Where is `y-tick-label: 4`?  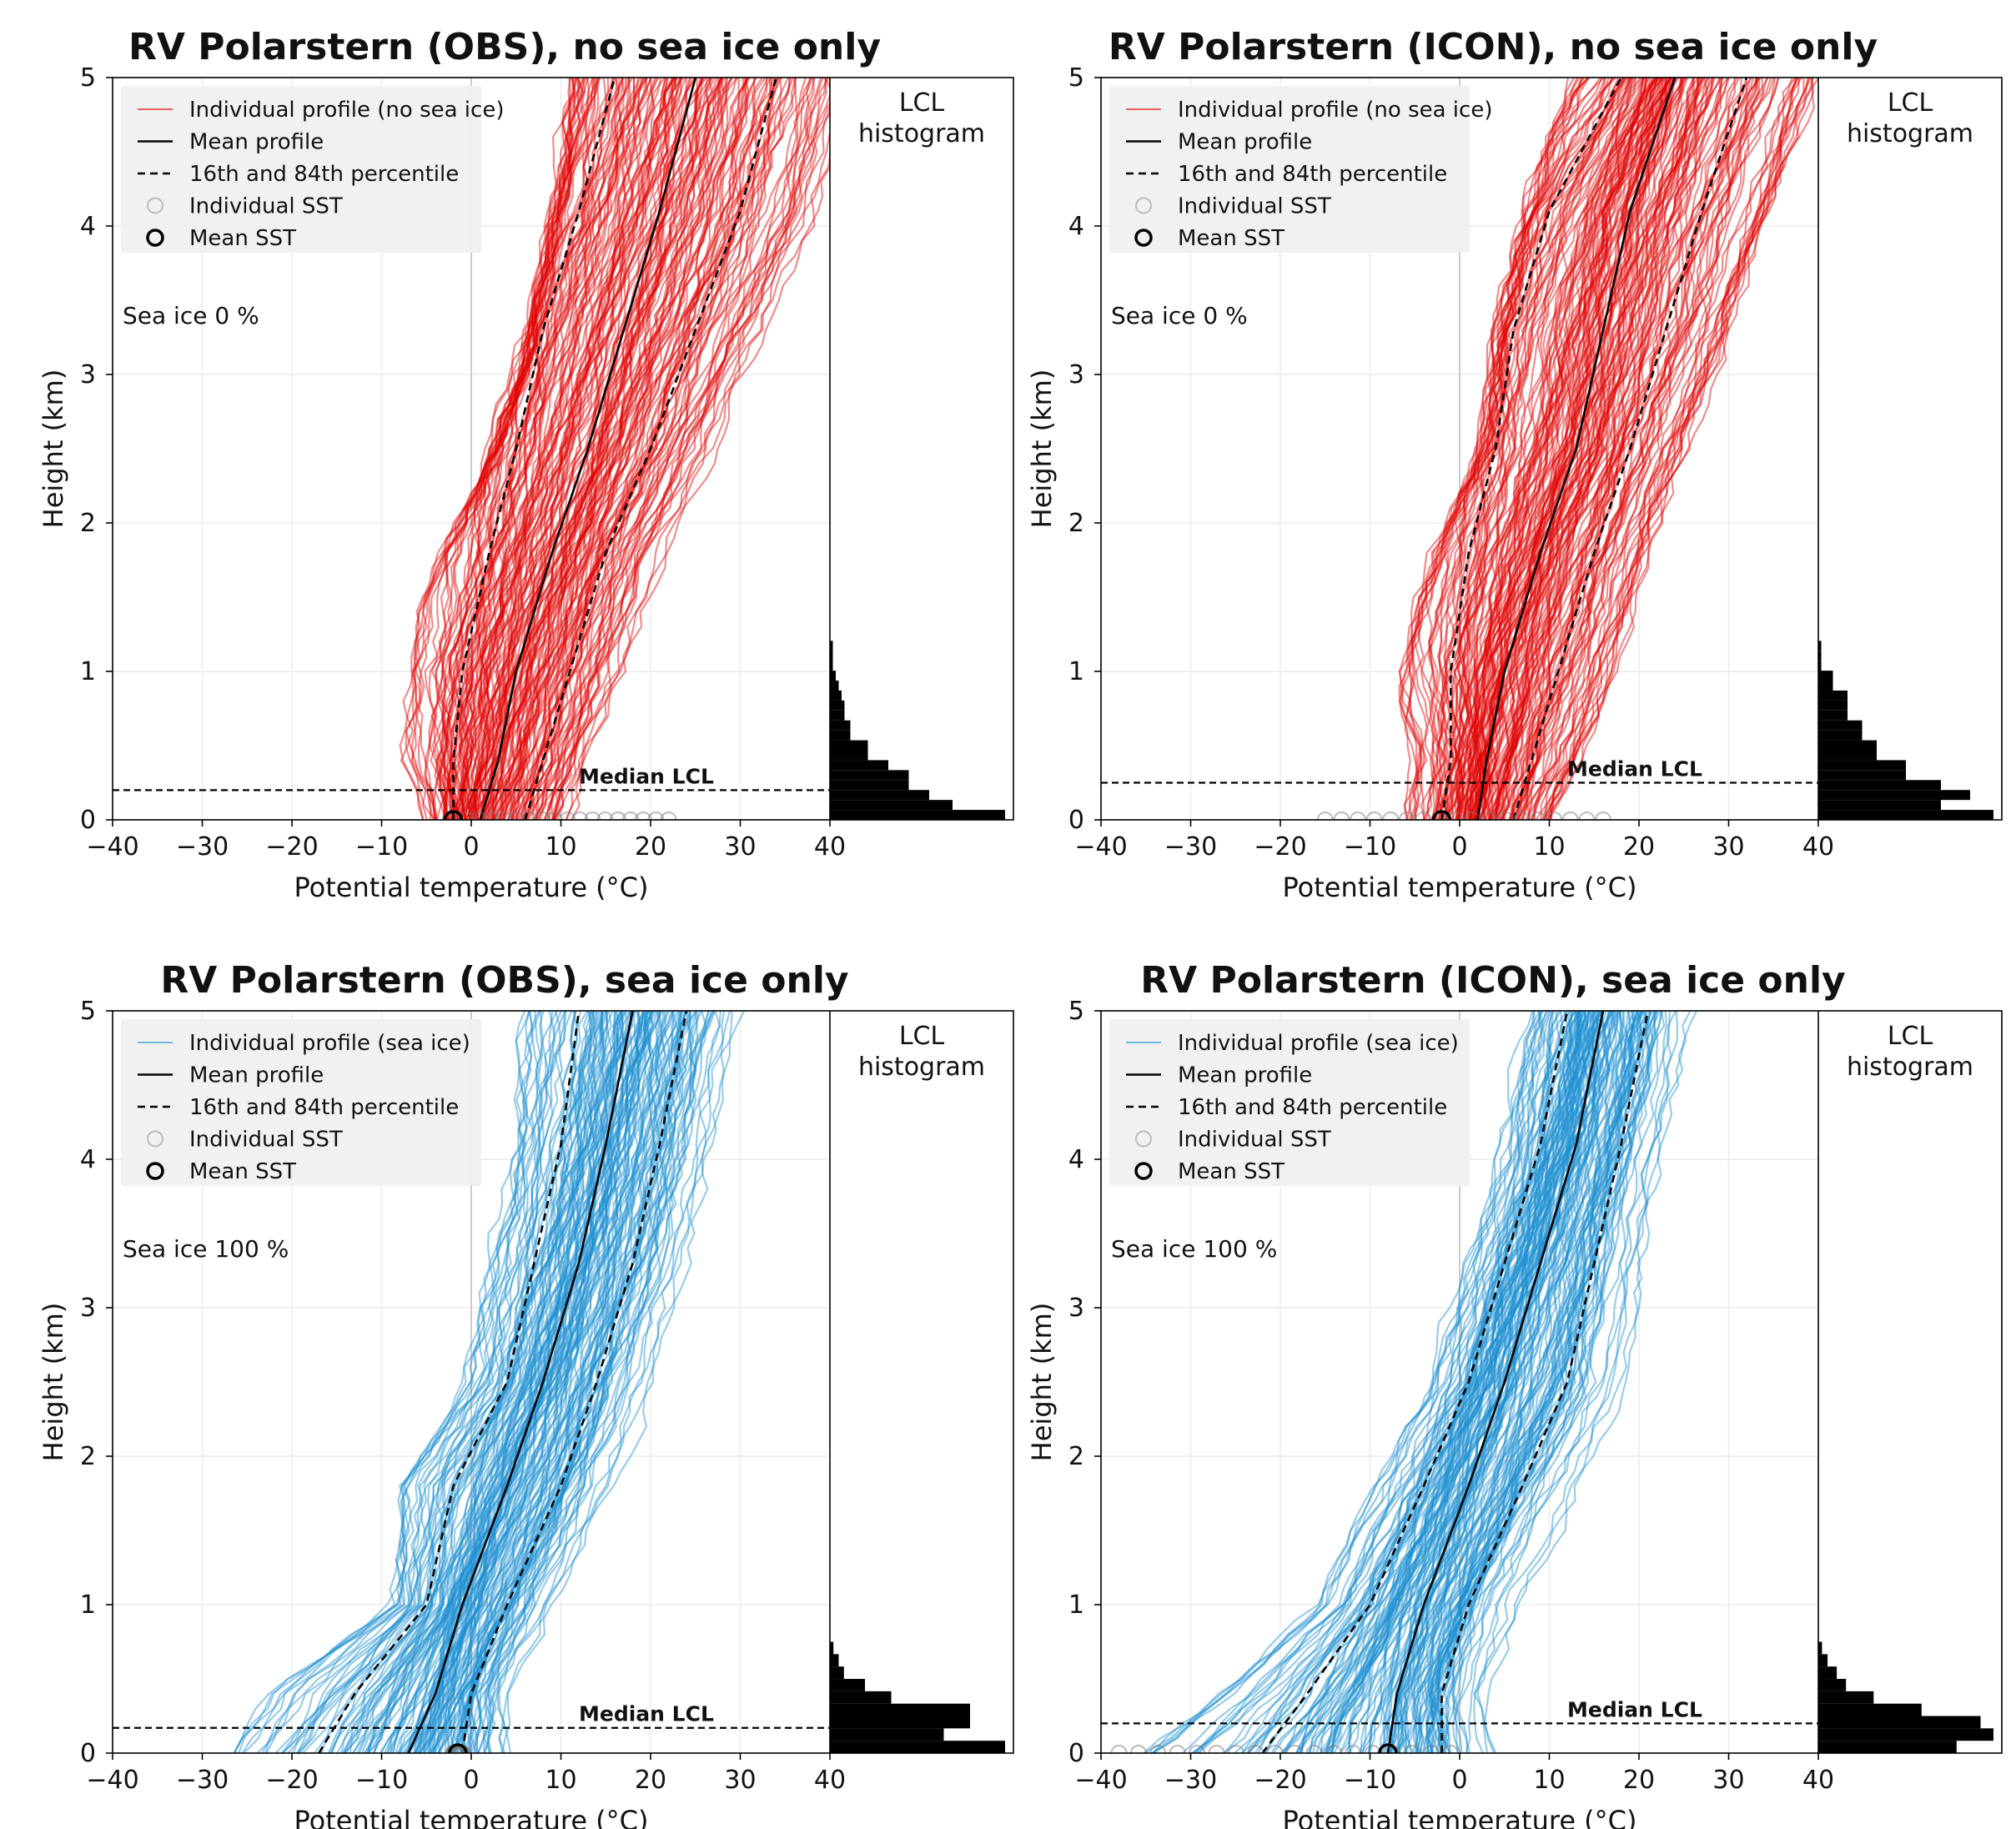
y-tick-label: 4 is located at coordinates (1076, 226).